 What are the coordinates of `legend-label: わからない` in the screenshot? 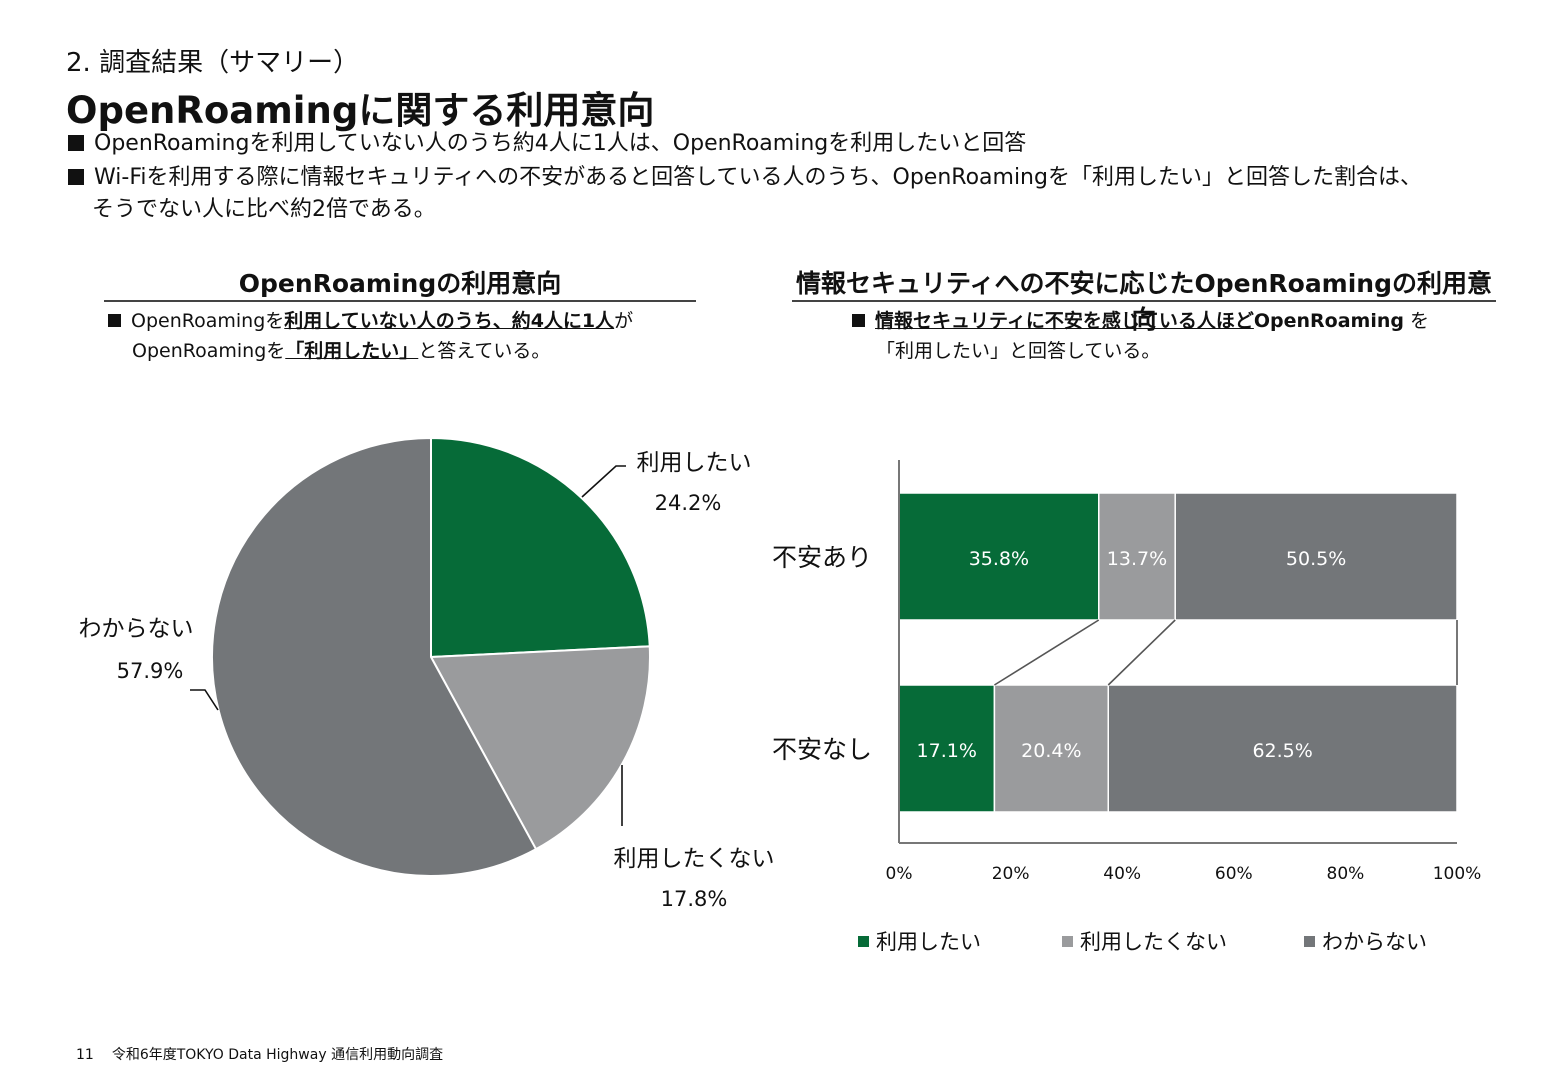 It's located at (1374, 942).